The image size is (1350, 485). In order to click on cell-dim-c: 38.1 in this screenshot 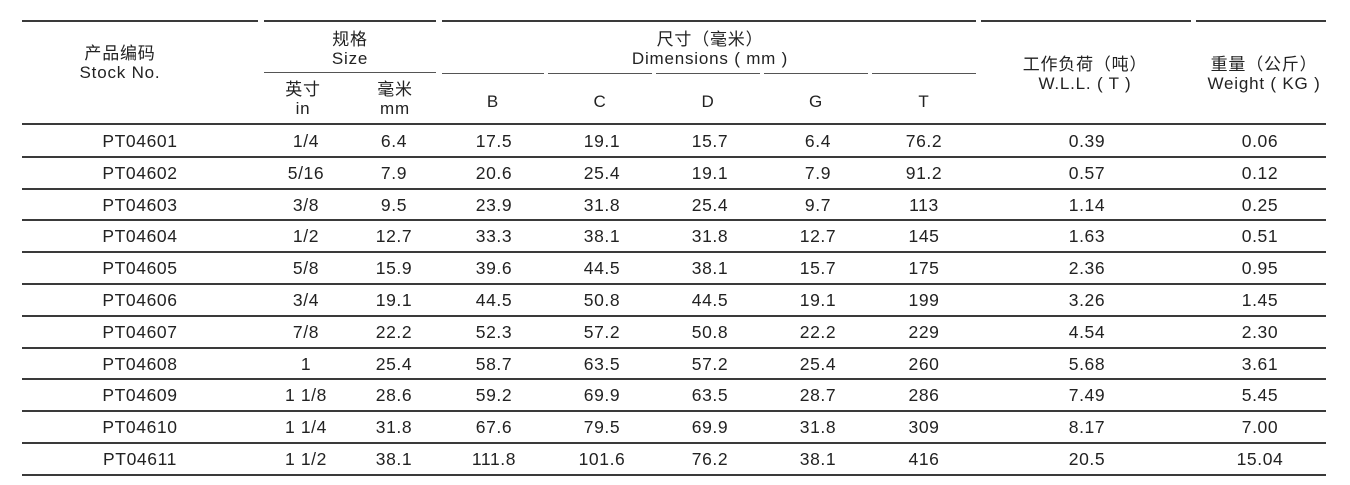, I will do `click(602, 236)`.